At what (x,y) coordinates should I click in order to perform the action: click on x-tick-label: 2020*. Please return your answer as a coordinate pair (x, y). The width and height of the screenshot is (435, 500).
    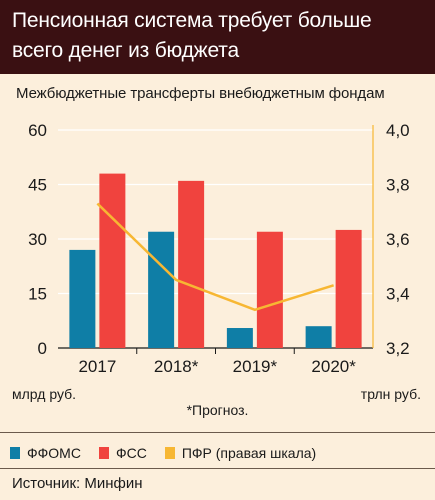
    Looking at the image, I should click on (333, 366).